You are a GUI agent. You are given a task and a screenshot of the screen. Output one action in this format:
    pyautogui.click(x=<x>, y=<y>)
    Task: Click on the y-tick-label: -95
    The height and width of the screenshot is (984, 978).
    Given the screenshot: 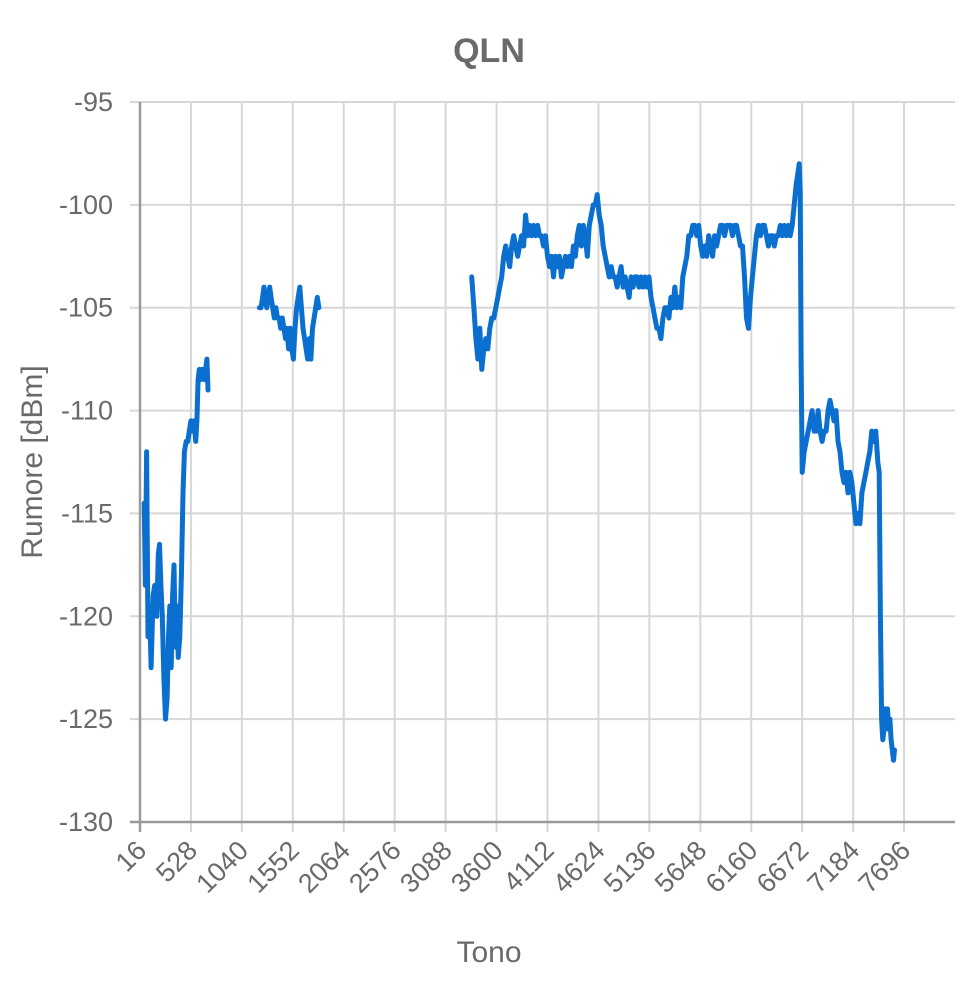 What is the action you would take?
    pyautogui.click(x=93, y=102)
    